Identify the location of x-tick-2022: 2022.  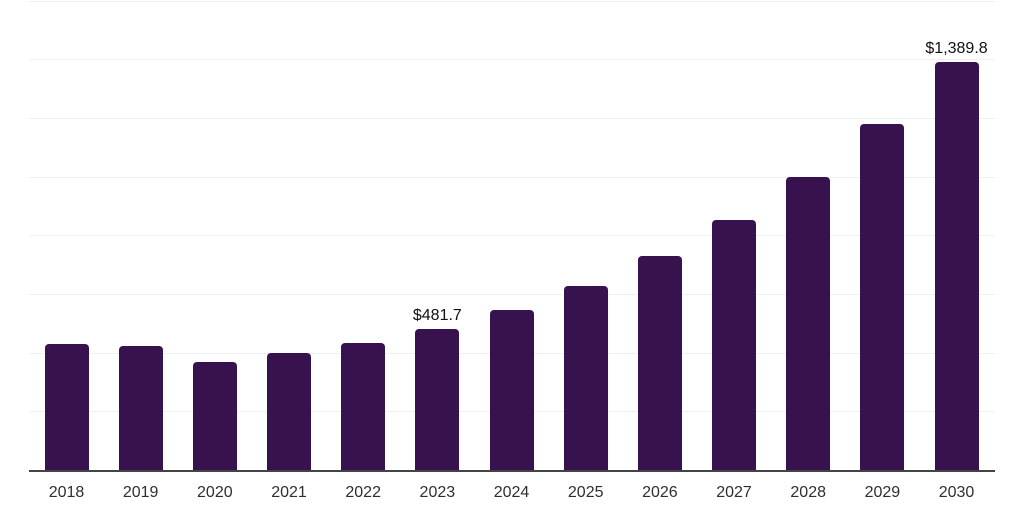
(363, 492).